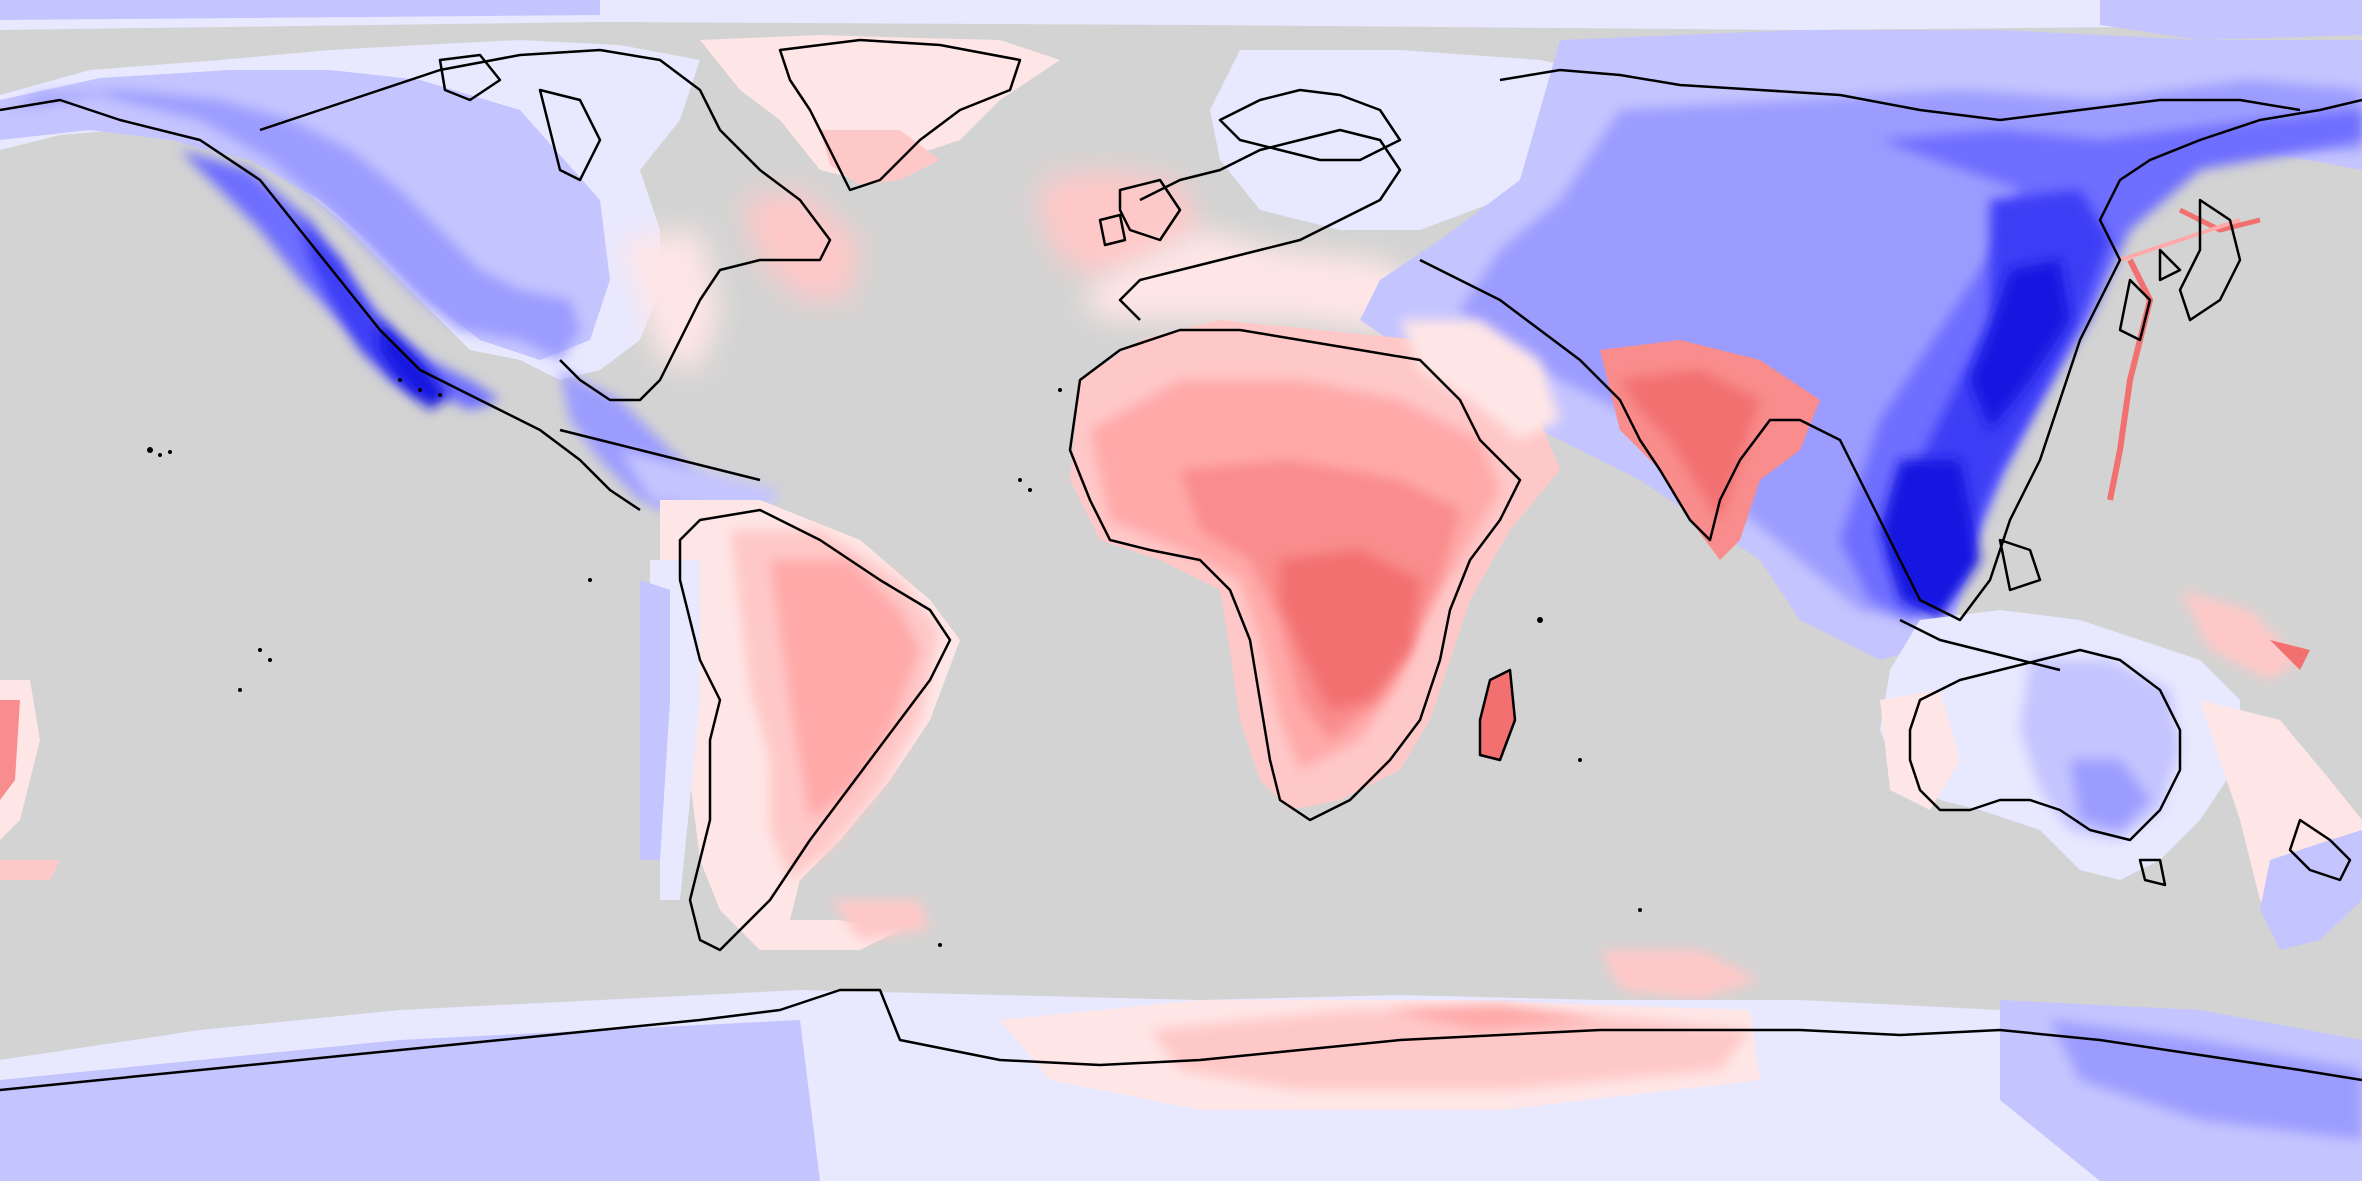 The image size is (2362, 1181). What do you see at coordinates (1295, 950) in the screenshot?
I see `southern-ocean-field` at bounding box center [1295, 950].